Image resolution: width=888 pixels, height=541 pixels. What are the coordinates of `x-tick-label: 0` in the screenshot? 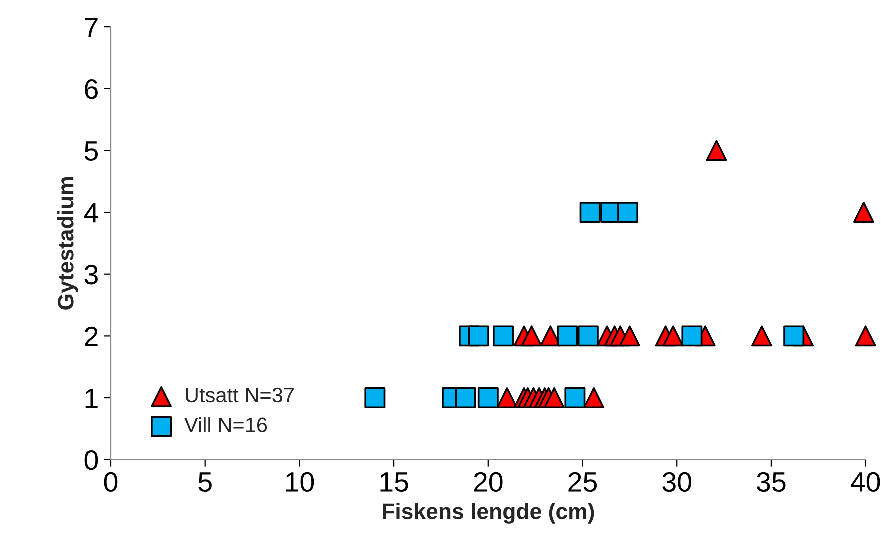 It's located at (111, 482).